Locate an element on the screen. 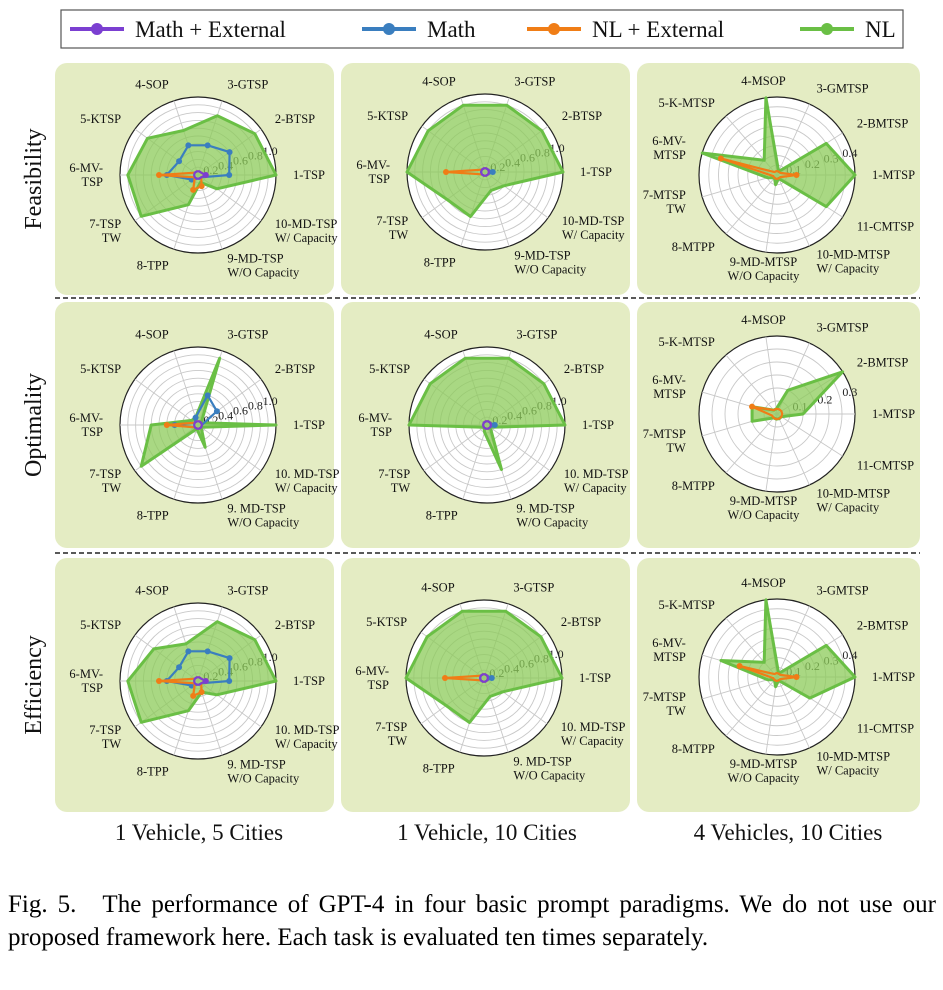 The image size is (943, 990). radar-axis-label: 7-MTSP TW is located at coordinates (664, 202).